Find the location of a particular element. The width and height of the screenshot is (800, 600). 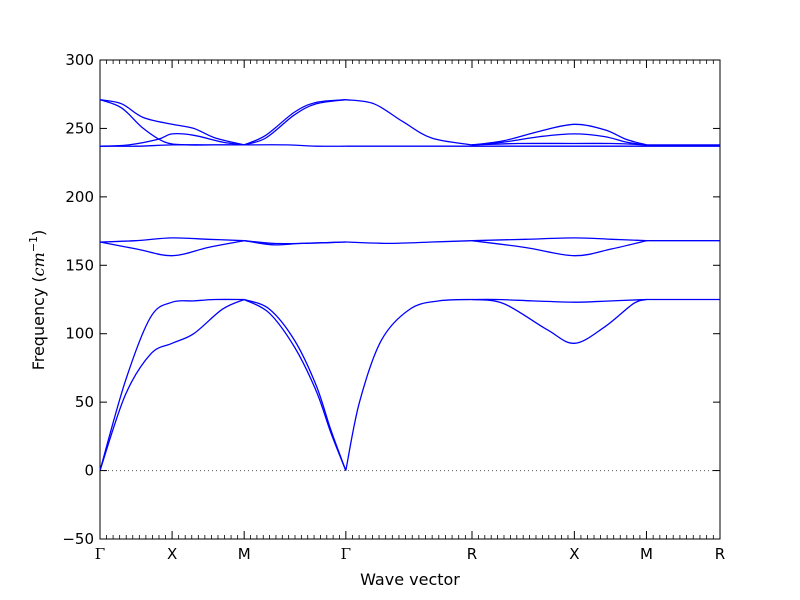

y-axis-label-unit: cm is located at coordinates (38, 264).